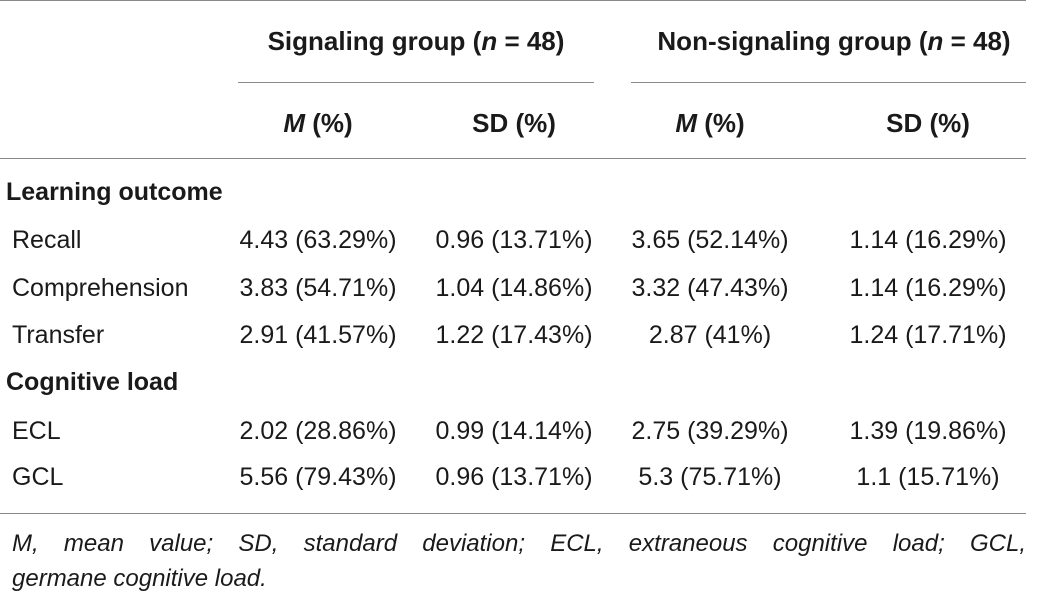 This screenshot has width=1046, height=599. I want to click on signaling-group-header: Signaling group (n = 48), so click(416, 41).